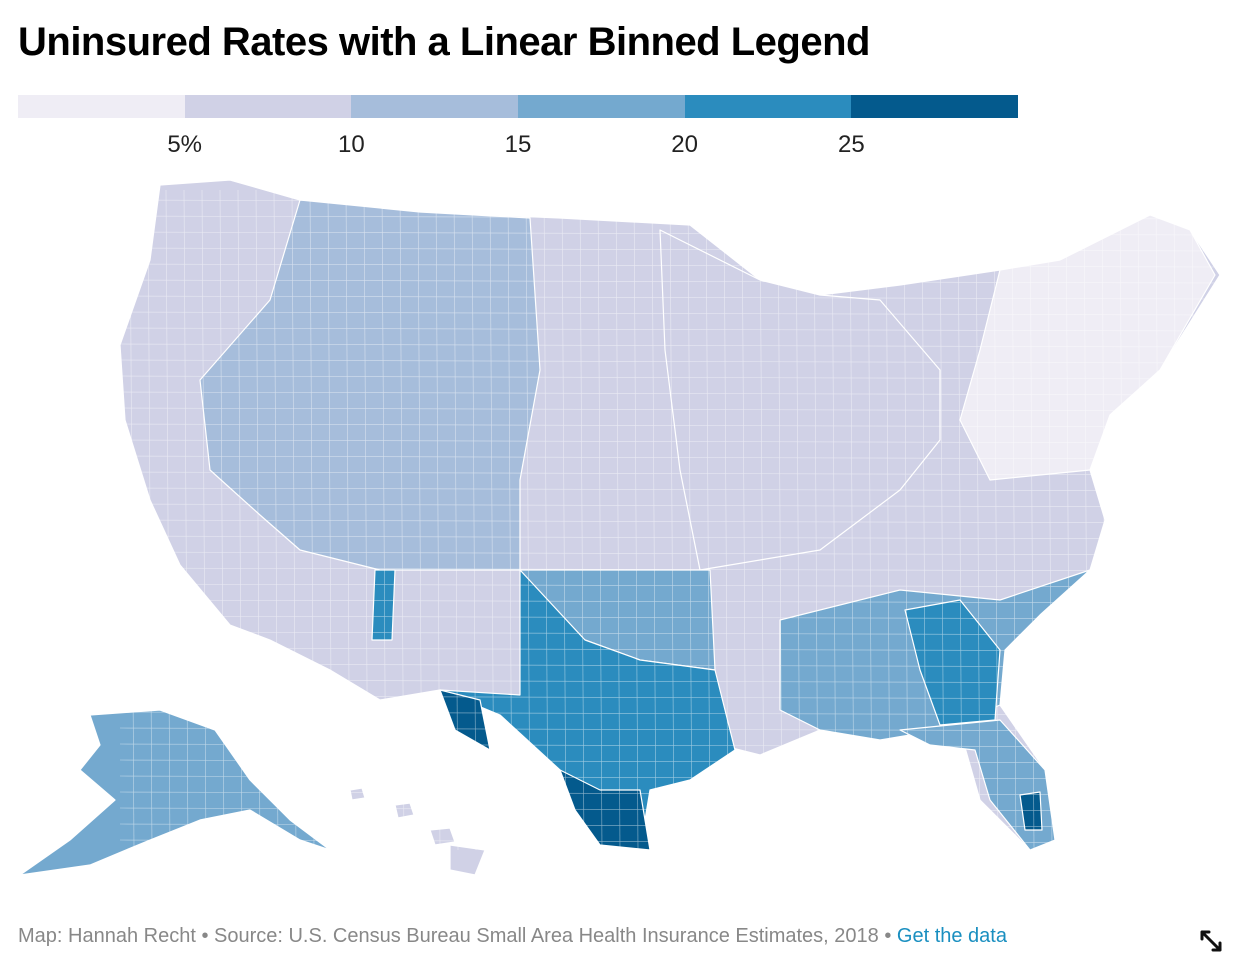  I want to click on expand-icon, so click(1211, 941).